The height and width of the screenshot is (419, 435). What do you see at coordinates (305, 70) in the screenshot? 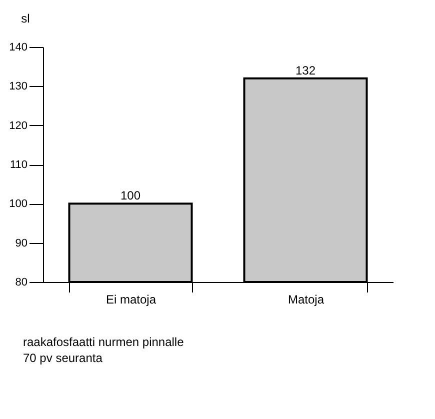
I see `data-label: 132` at bounding box center [305, 70].